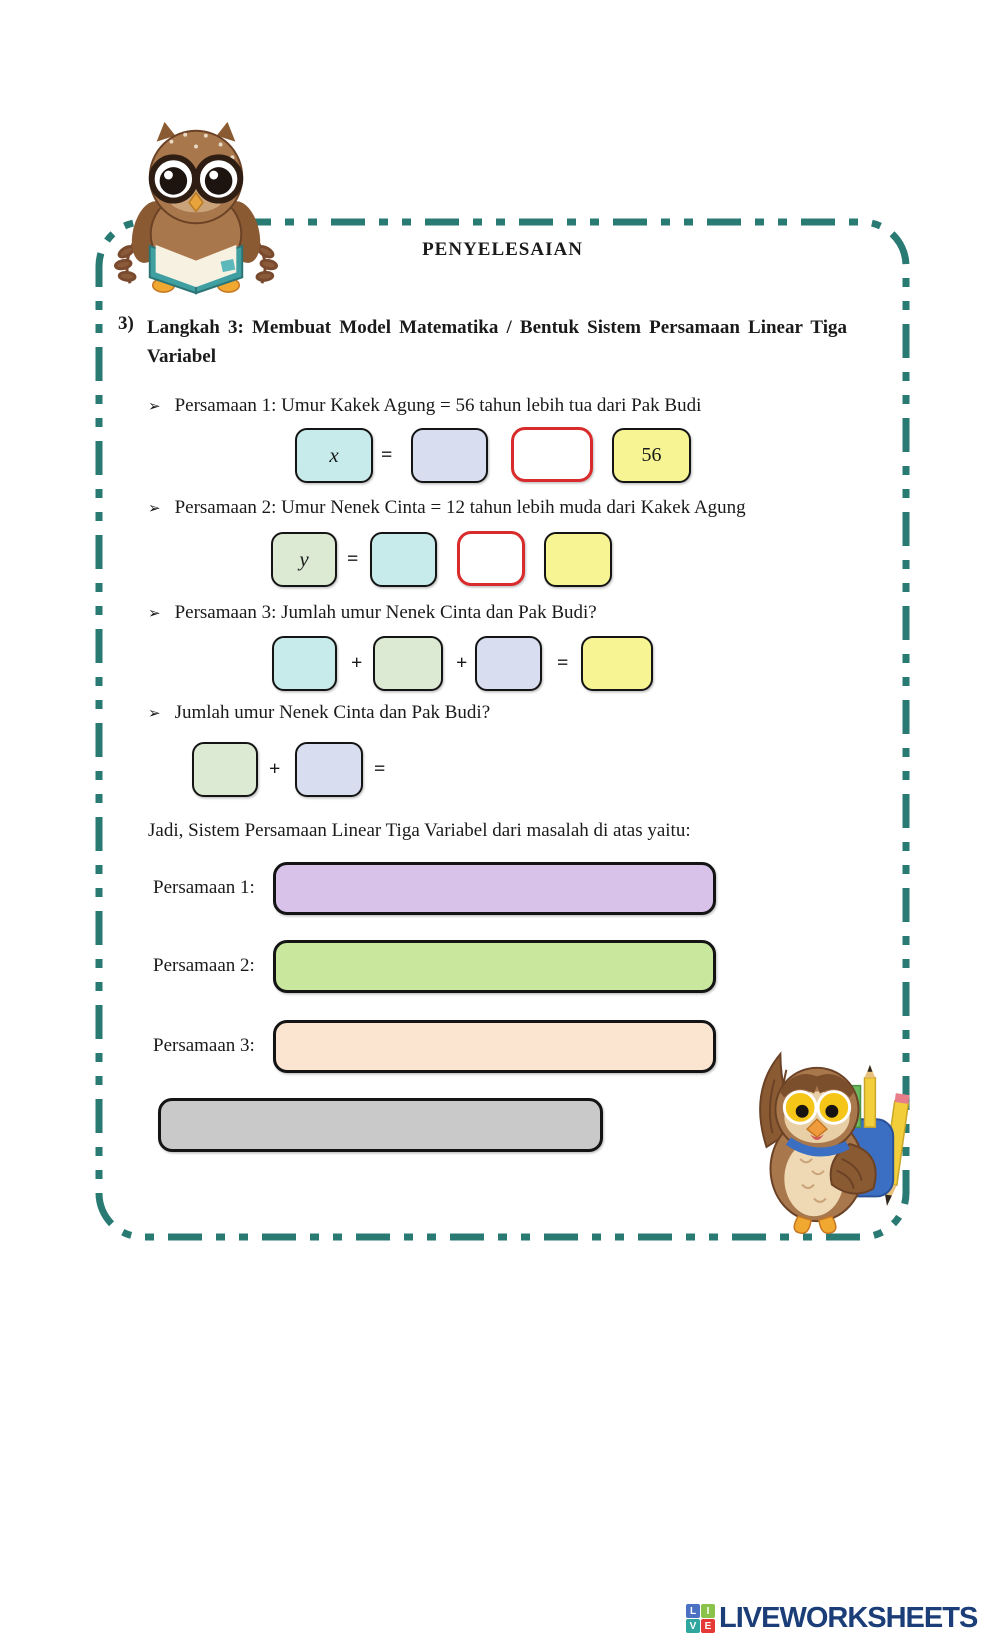 The width and height of the screenshot is (999, 1646). Describe the element at coordinates (380, 1125) in the screenshot. I see `extra-answer-box` at that location.